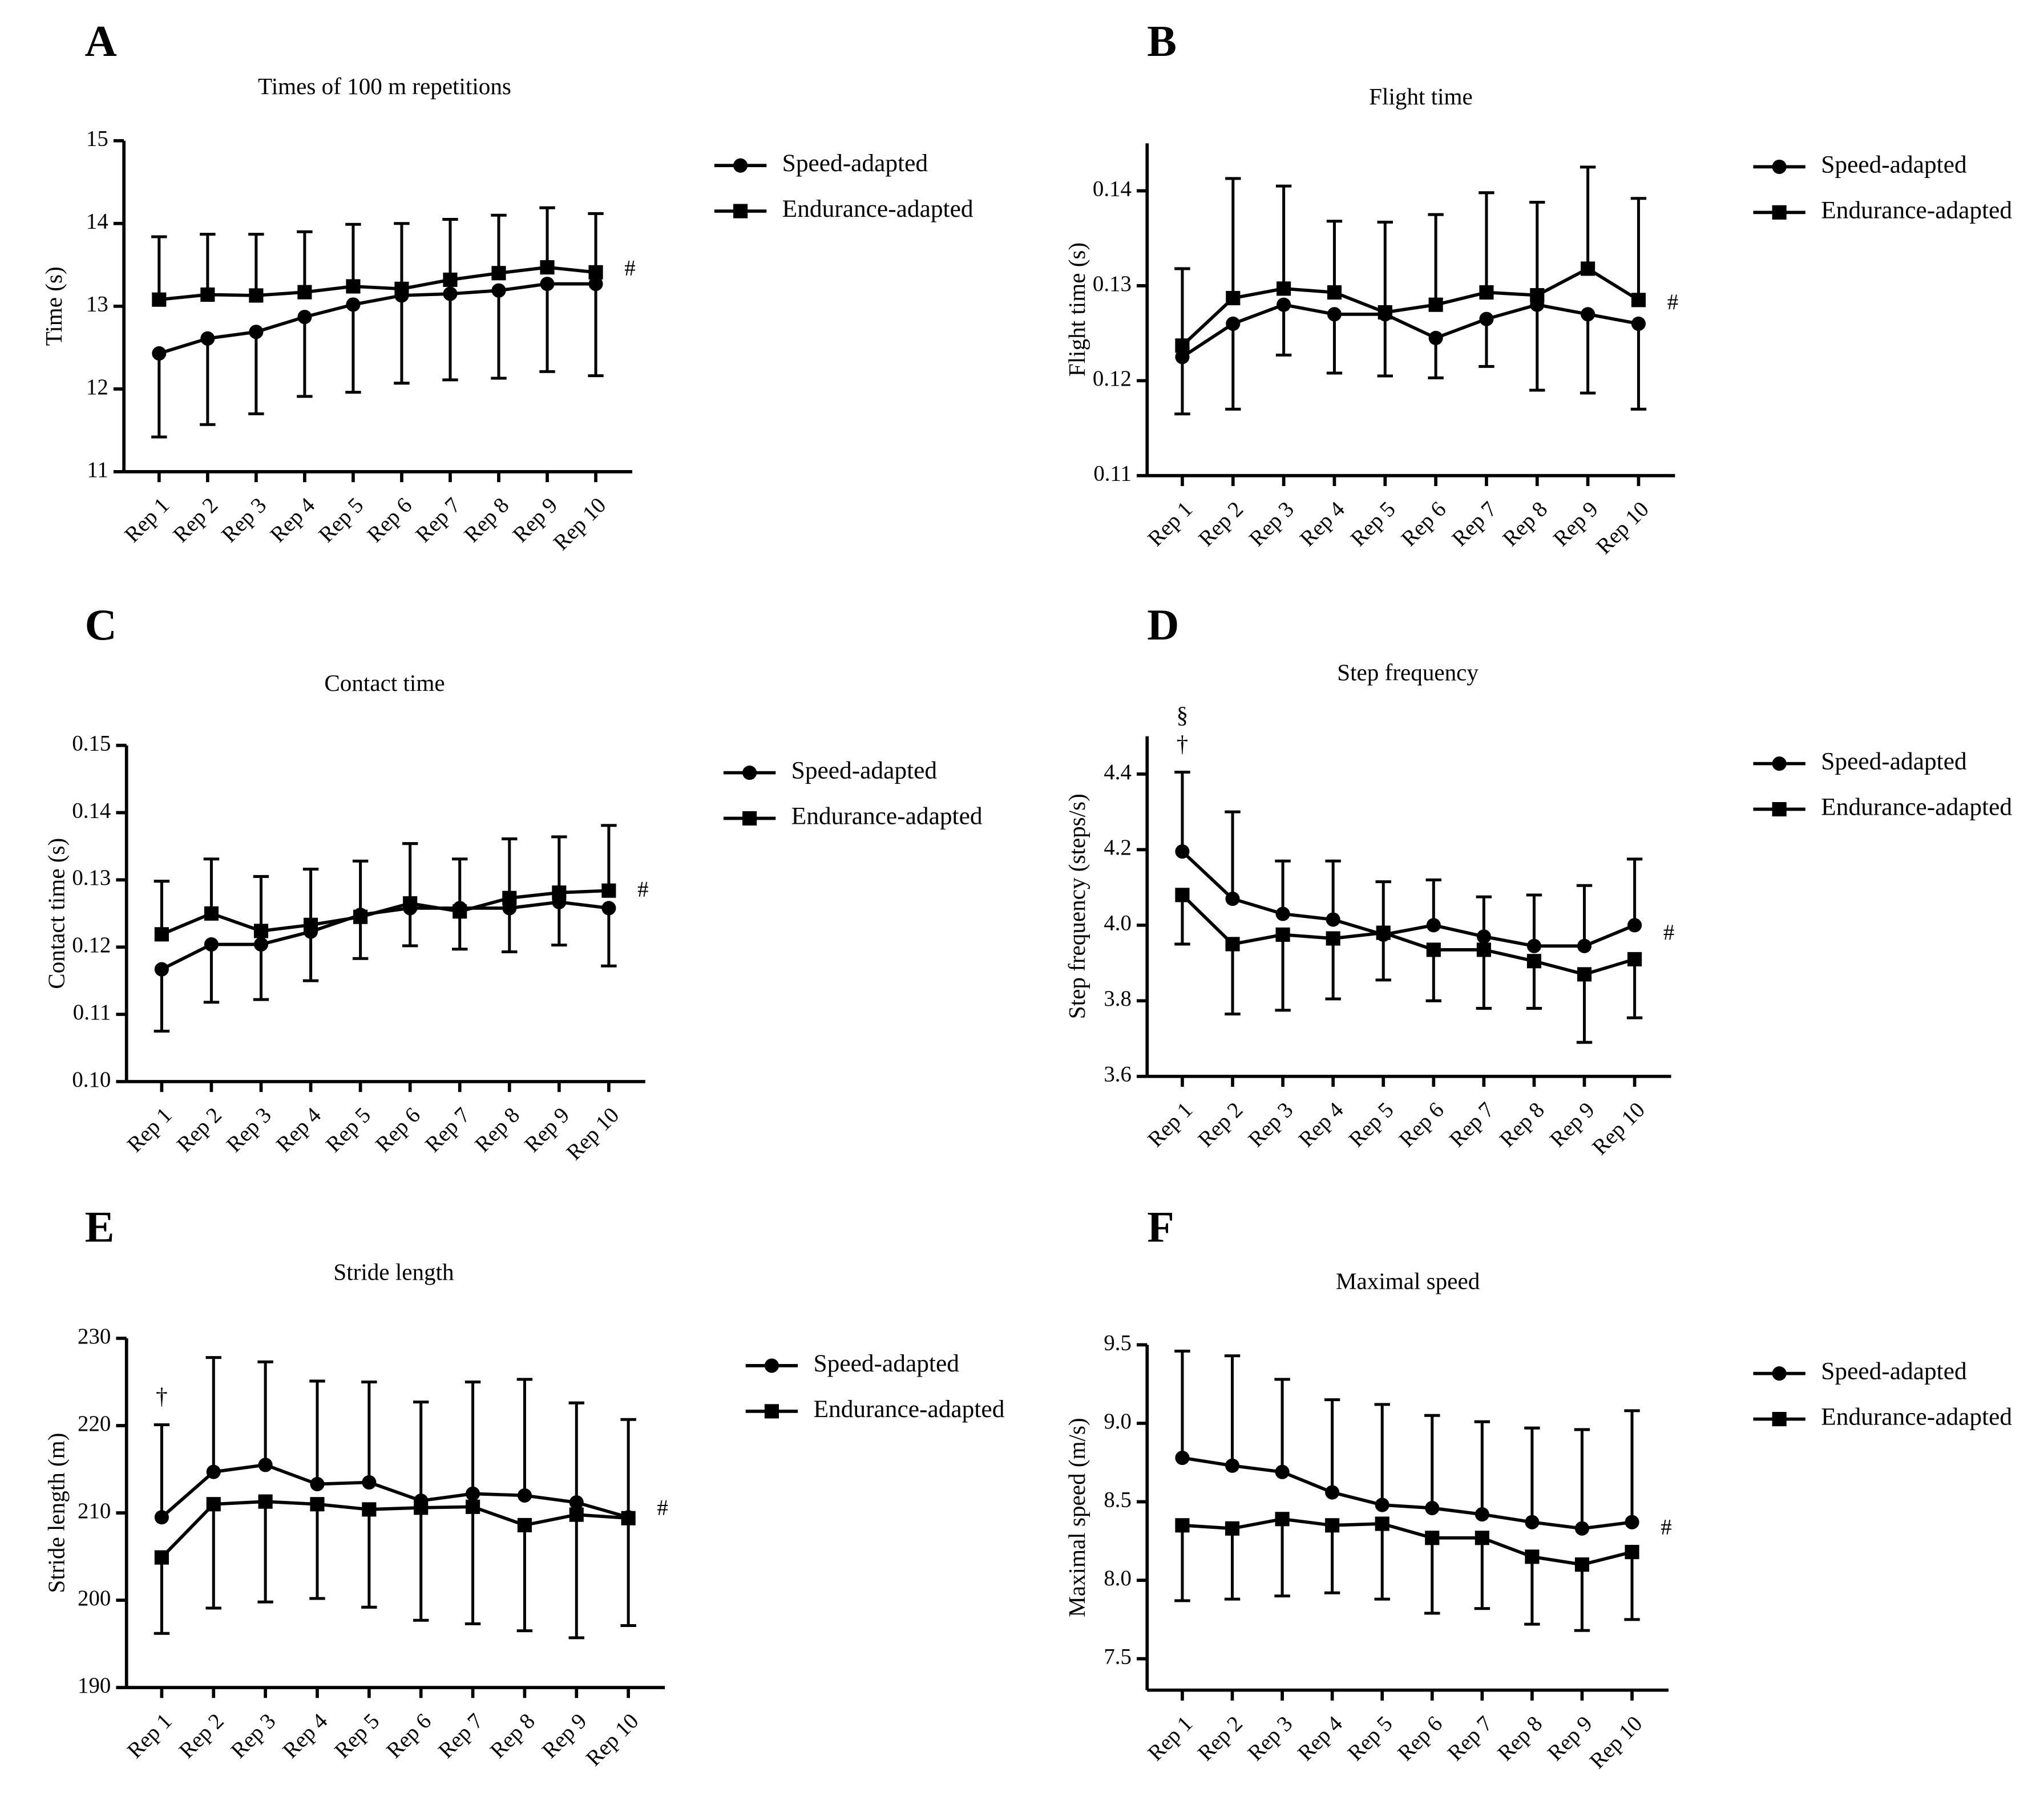 The width and height of the screenshot is (2044, 1797). I want to click on y-tick-label: 0.13, so click(91, 877).